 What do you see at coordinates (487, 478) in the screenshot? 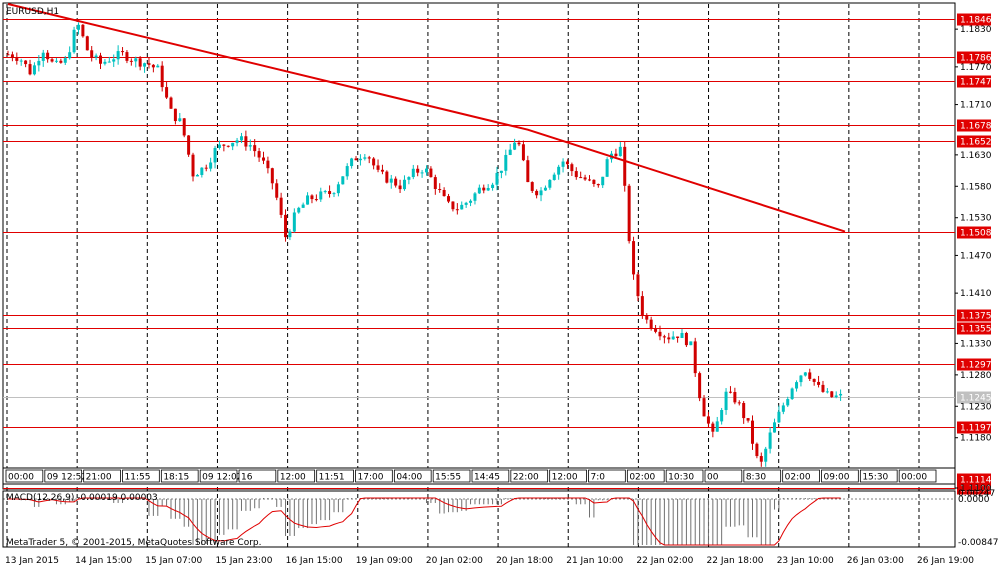
I see `session-label: 14:45` at bounding box center [487, 478].